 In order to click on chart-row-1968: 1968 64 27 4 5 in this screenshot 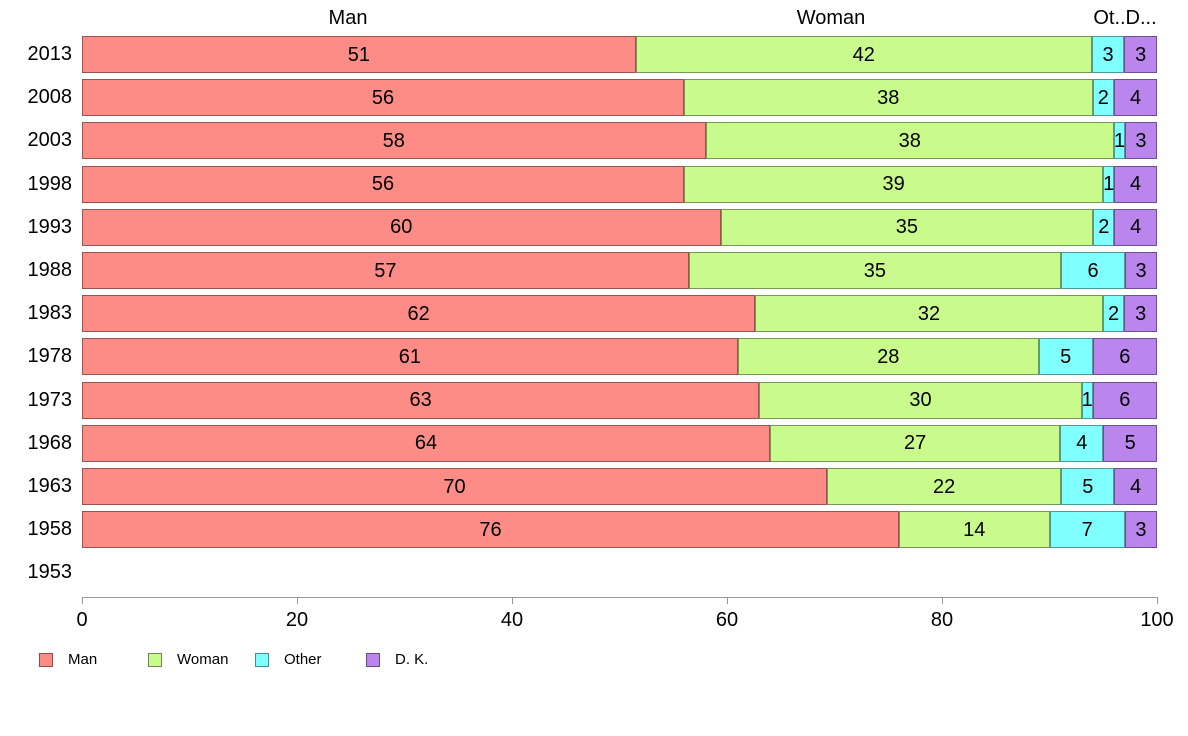, I will do `click(594, 443)`.